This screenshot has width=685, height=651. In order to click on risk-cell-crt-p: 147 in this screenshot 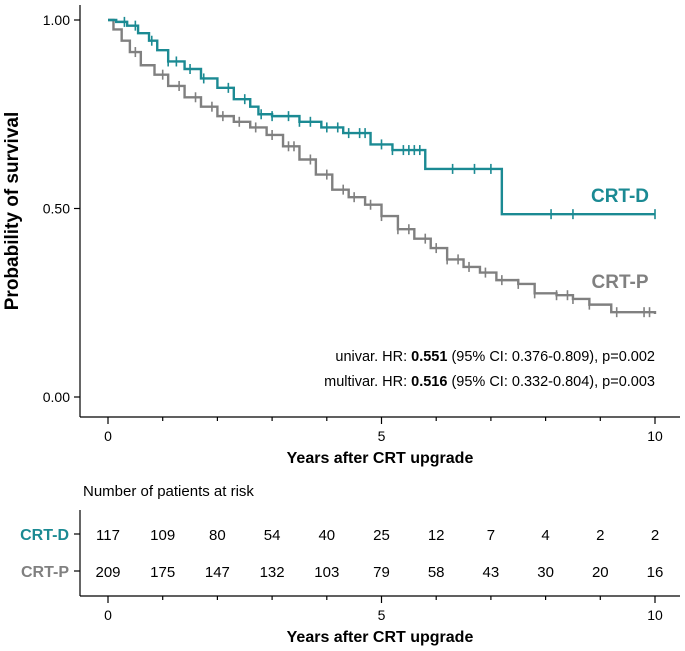, I will do `click(217, 572)`.